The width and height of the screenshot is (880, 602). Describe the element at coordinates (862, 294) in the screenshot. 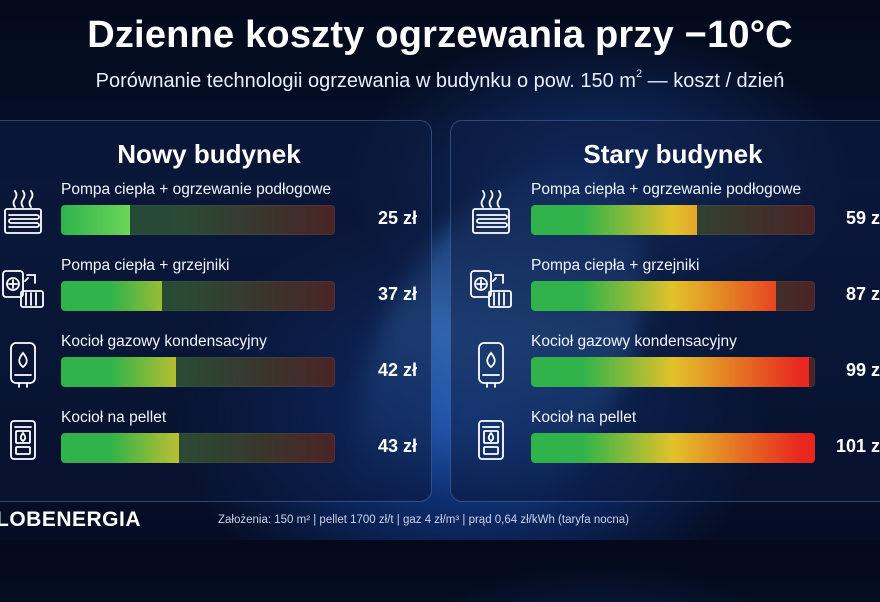

I see `bar-value-label: 87 zł` at that location.